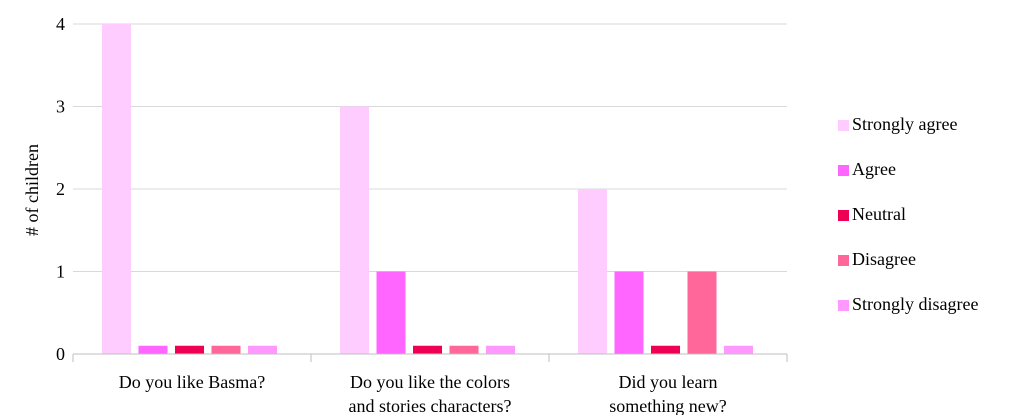  I want to click on x-category-label: Did you learn, so click(668, 382).